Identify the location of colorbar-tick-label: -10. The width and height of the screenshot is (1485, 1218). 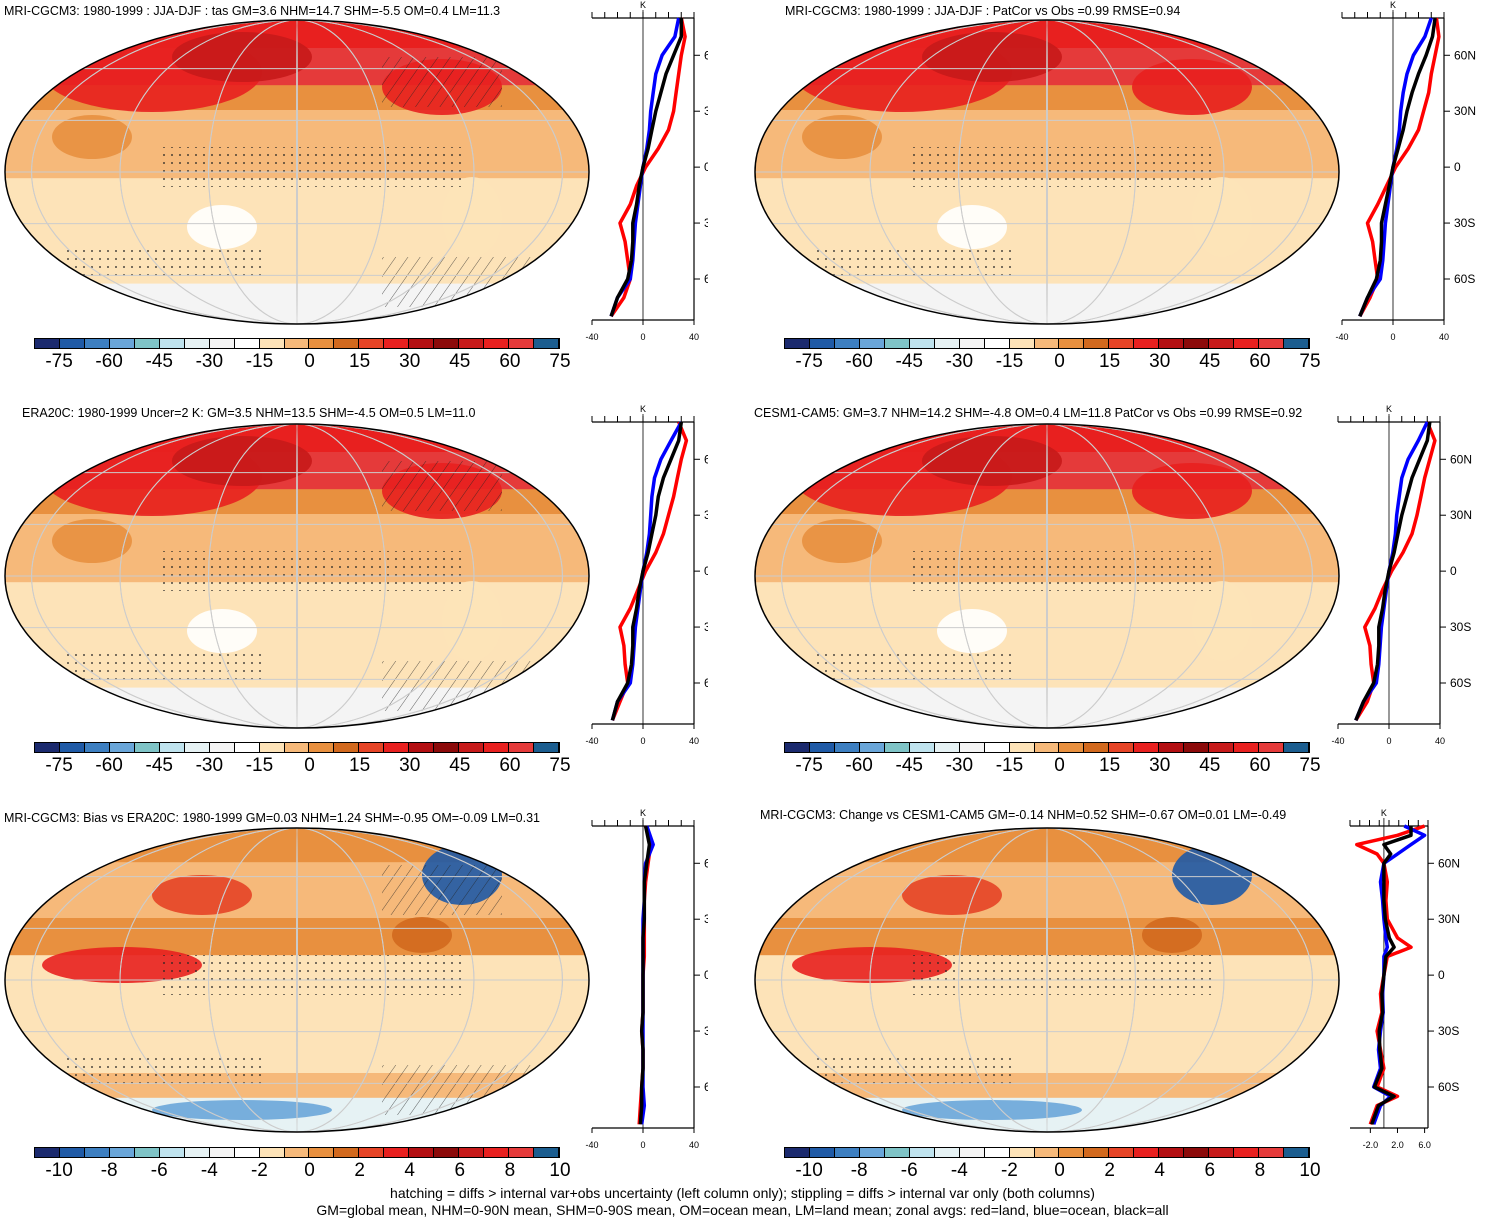
(809, 1170).